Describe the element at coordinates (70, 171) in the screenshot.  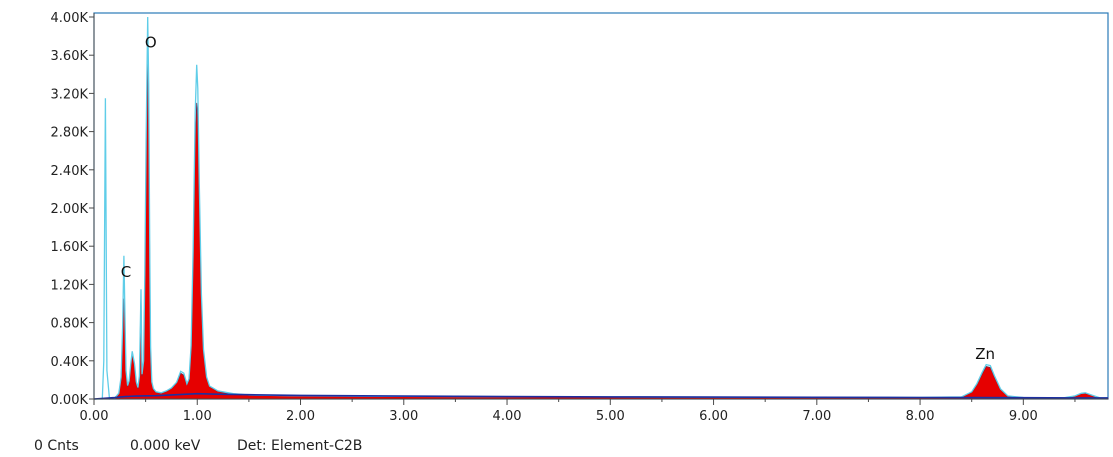
I see `y-tick-label: 2.40K` at that location.